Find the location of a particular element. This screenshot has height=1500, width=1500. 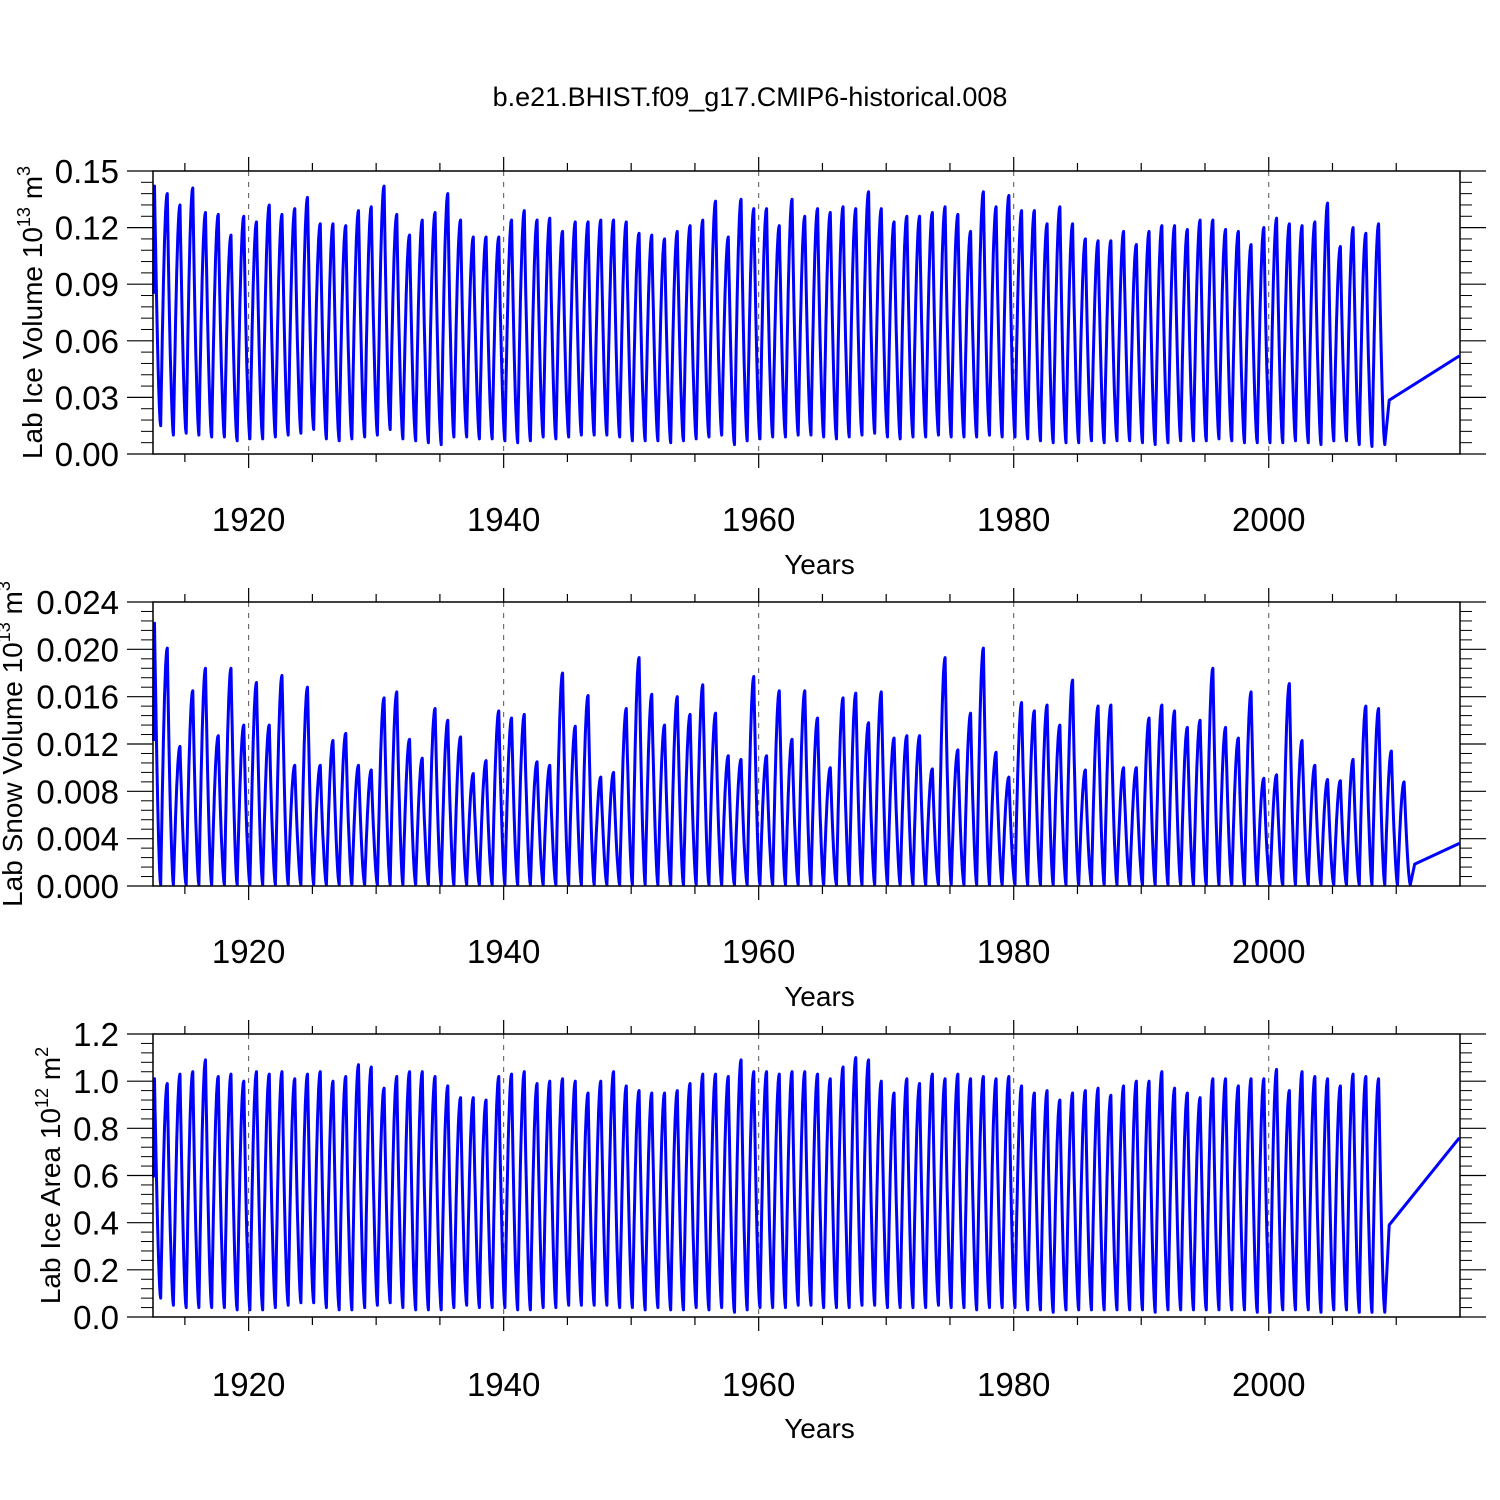

y-tick-label: 1.2 is located at coordinates (96, 1034).